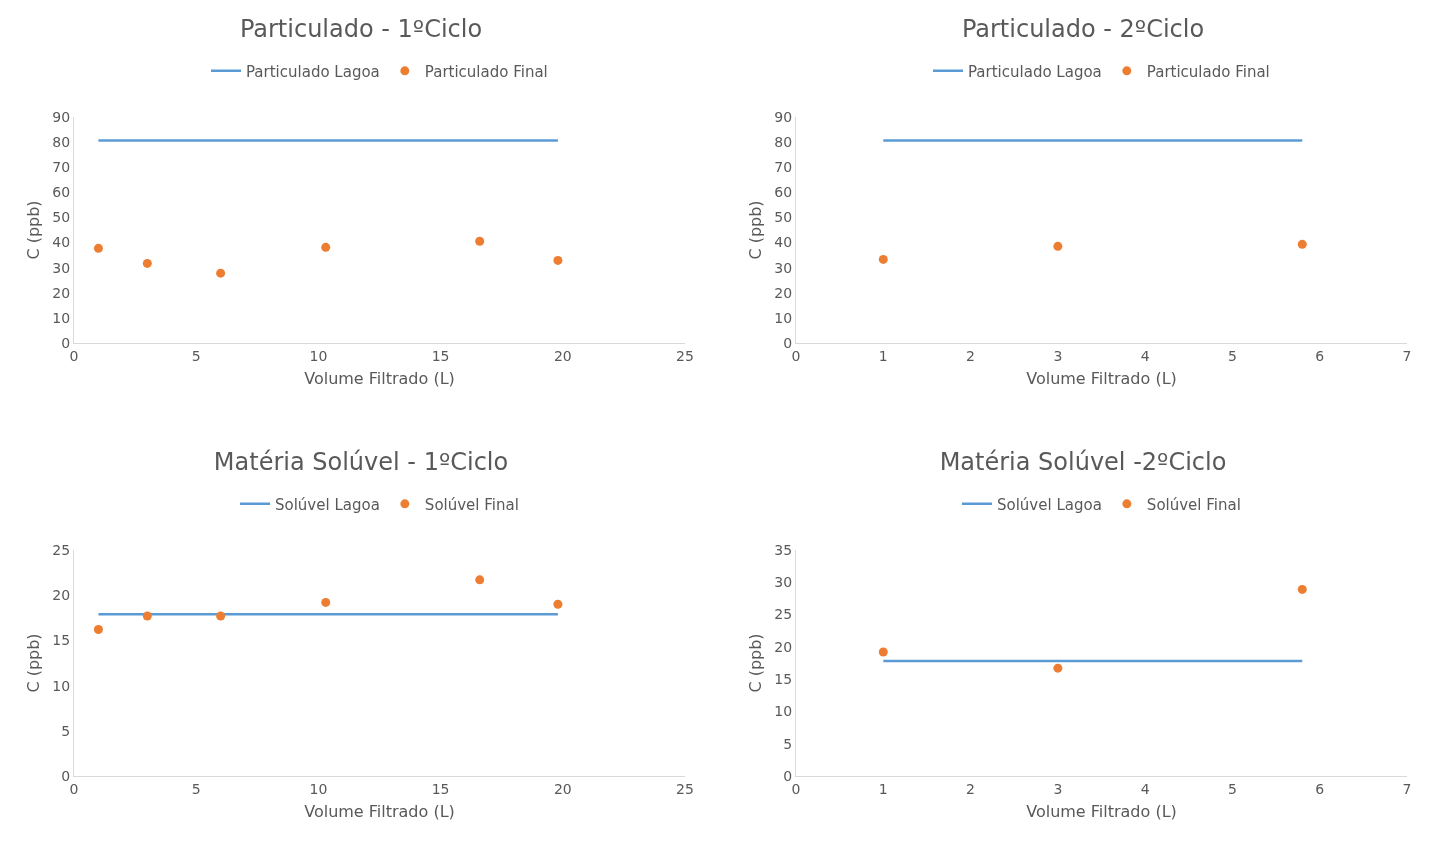 The height and width of the screenshot is (867, 1445). I want to click on chart-title: Particulado - 1ºCiclo, so click(361, 28).